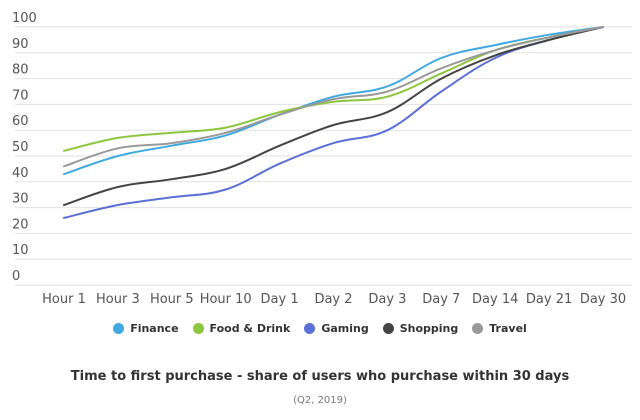  I want to click on x-tick-label: Day 30, so click(603, 299).